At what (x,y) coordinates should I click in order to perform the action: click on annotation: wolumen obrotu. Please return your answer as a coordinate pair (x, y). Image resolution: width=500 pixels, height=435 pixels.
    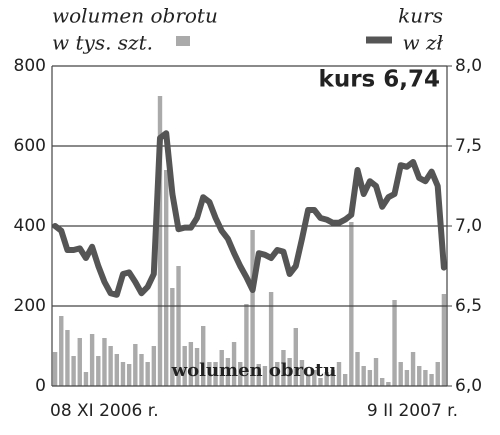
    Looking at the image, I should click on (254, 370).